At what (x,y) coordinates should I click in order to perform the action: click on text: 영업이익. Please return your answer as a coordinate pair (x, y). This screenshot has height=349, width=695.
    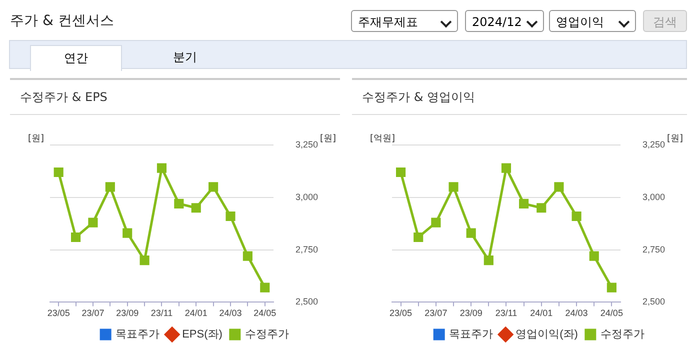
    Looking at the image, I should click on (580, 22).